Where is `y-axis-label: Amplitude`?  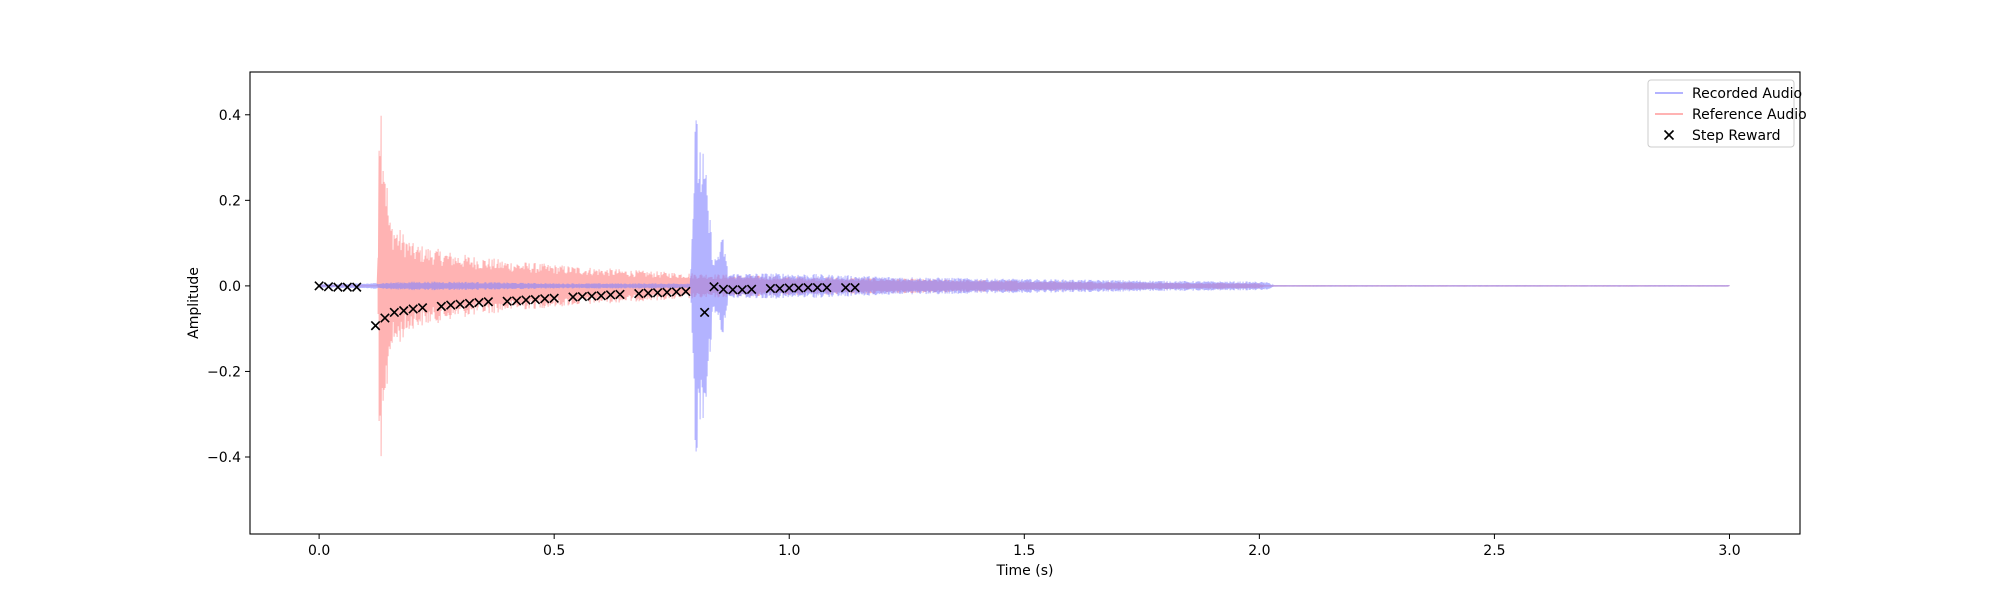
y-axis-label: Amplitude is located at coordinates (194, 303).